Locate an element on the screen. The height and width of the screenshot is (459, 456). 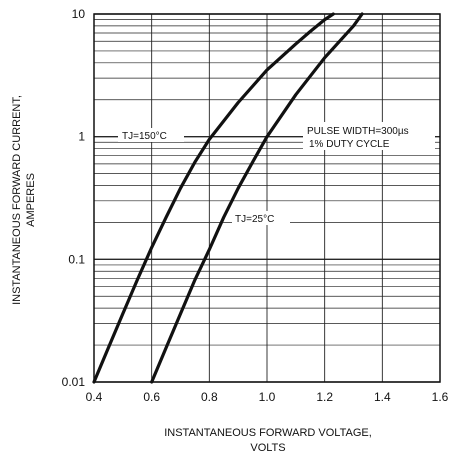
y-tick-label: 0.01 is located at coordinates (74, 382).